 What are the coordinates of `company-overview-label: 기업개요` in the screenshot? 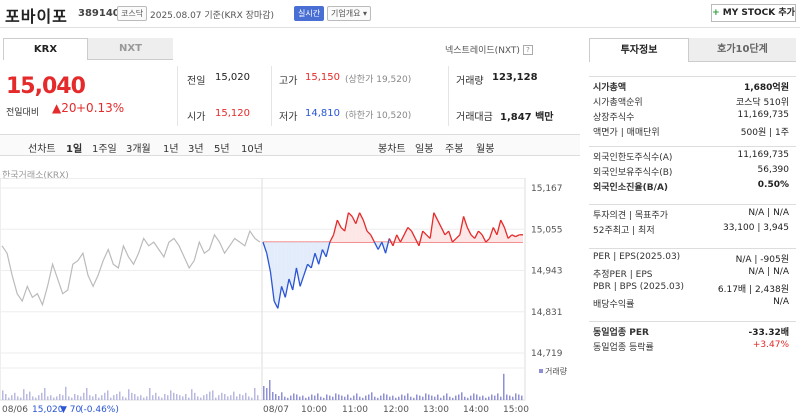 It's located at (346, 13).